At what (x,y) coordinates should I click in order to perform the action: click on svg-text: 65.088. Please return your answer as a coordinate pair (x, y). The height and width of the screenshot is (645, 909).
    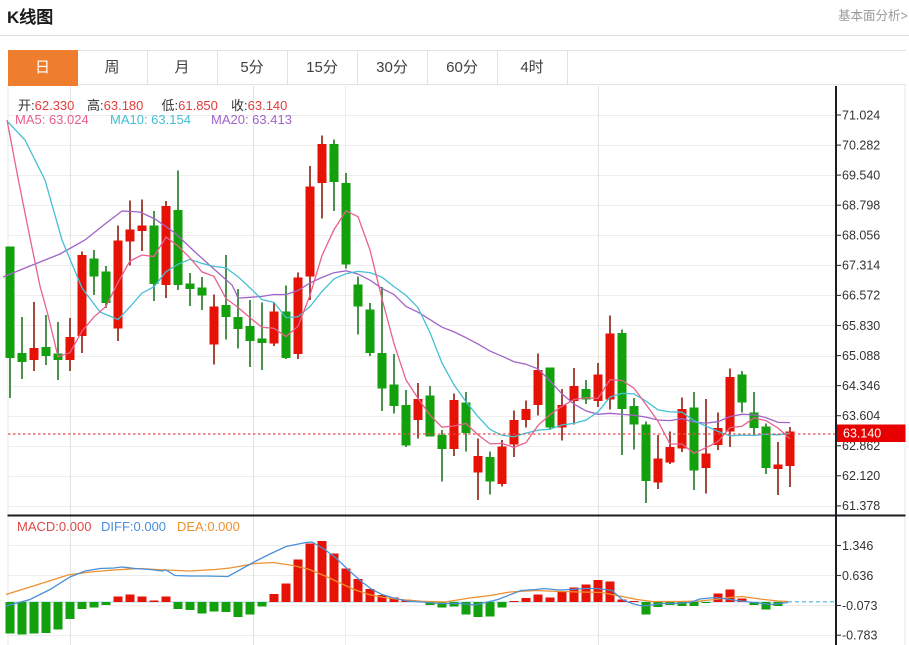
    Looking at the image, I should click on (861, 356).